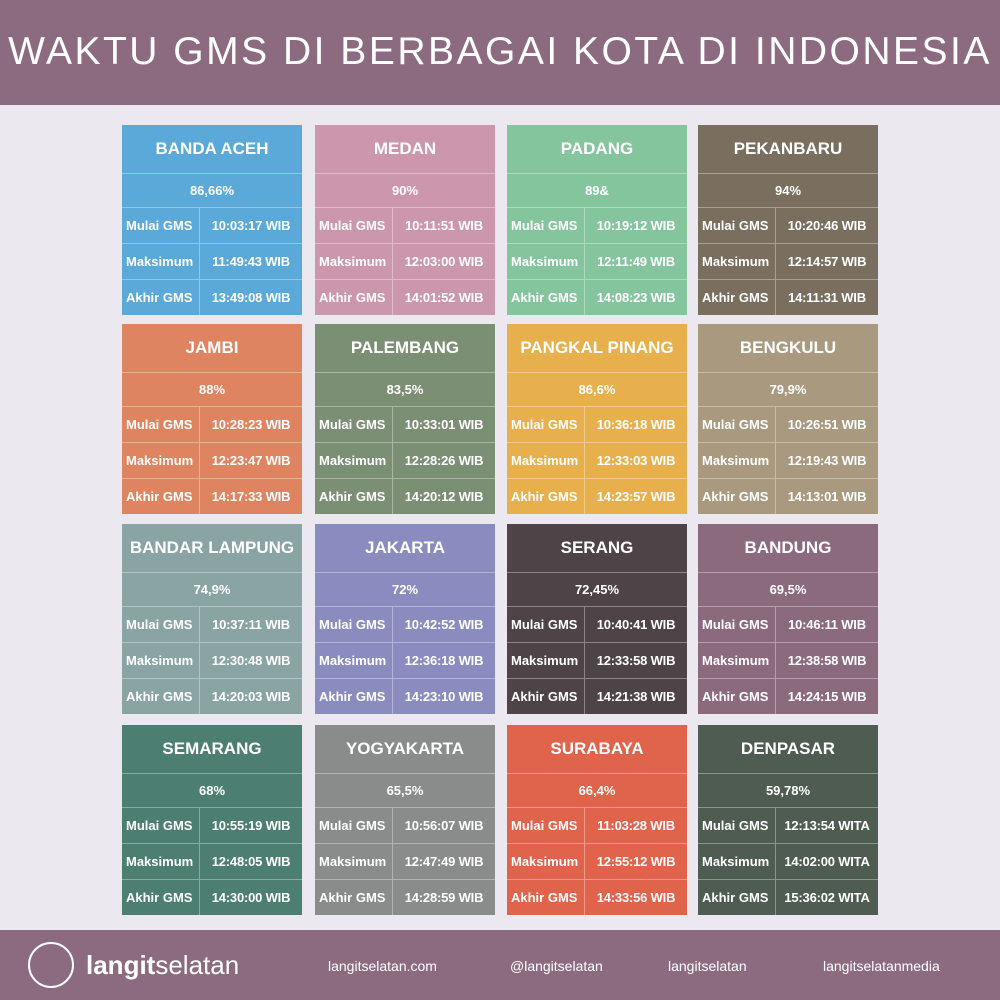 This screenshot has height=1000, width=1000. Describe the element at coordinates (162, 965) in the screenshot. I see `brand: langitselatan` at that location.